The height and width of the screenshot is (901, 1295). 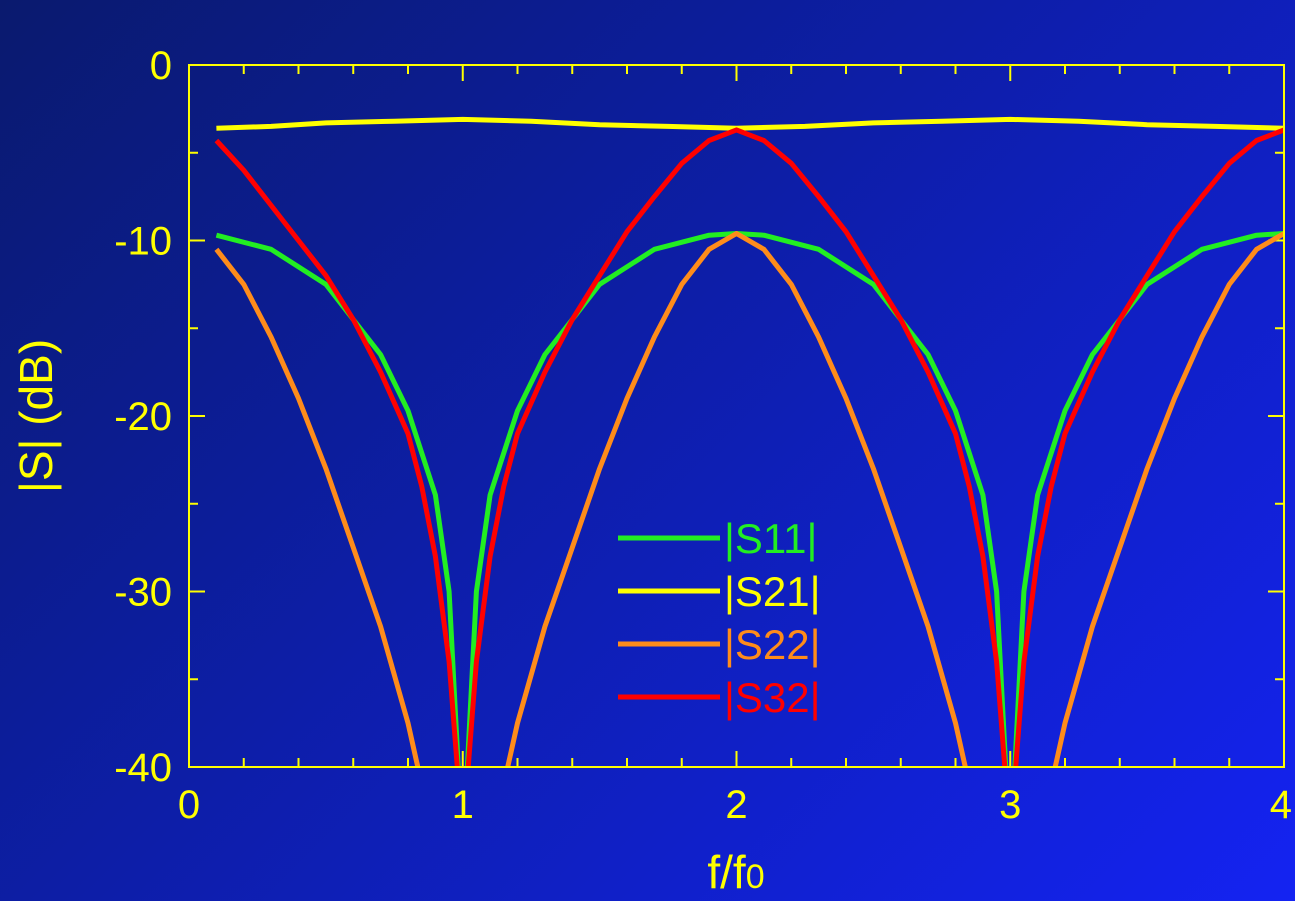 I want to click on x-tick-labels: 0 1 2 3 4, so click(x=735, y=805).